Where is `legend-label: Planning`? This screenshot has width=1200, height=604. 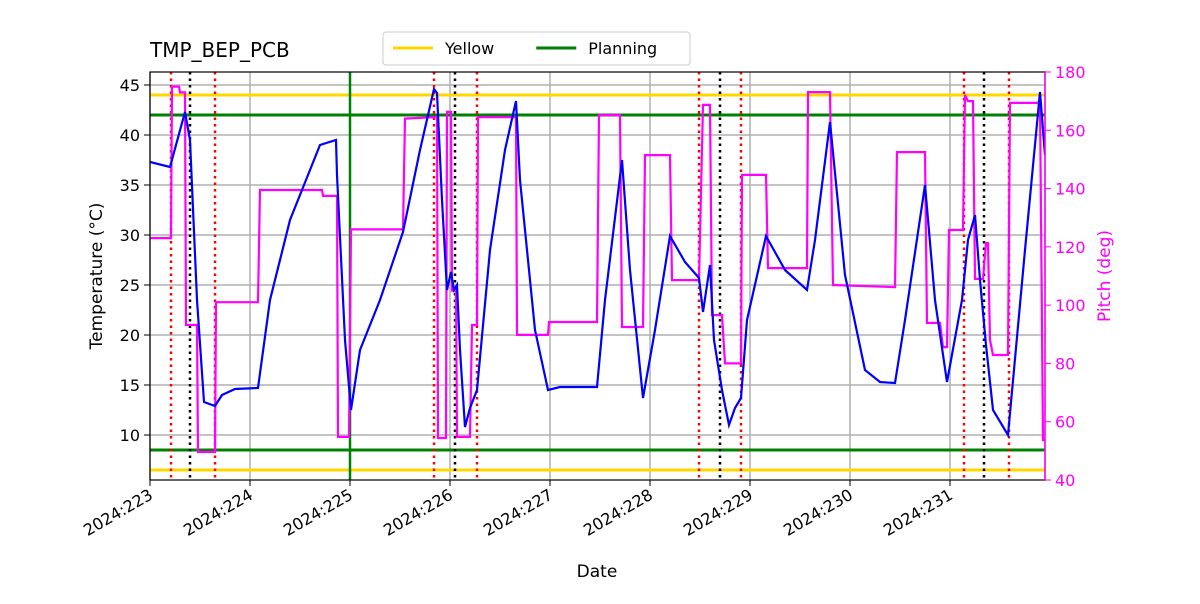 legend-label: Planning is located at coordinates (622, 48).